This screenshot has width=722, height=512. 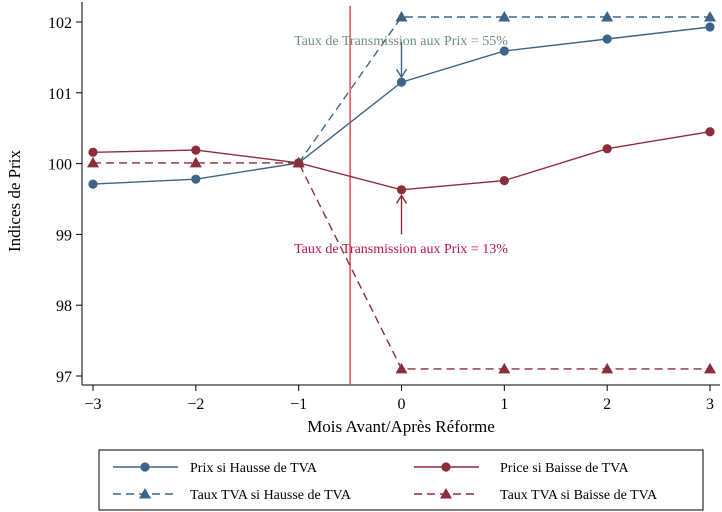 I want to click on y-tick-label: 100, so click(x=60, y=165).